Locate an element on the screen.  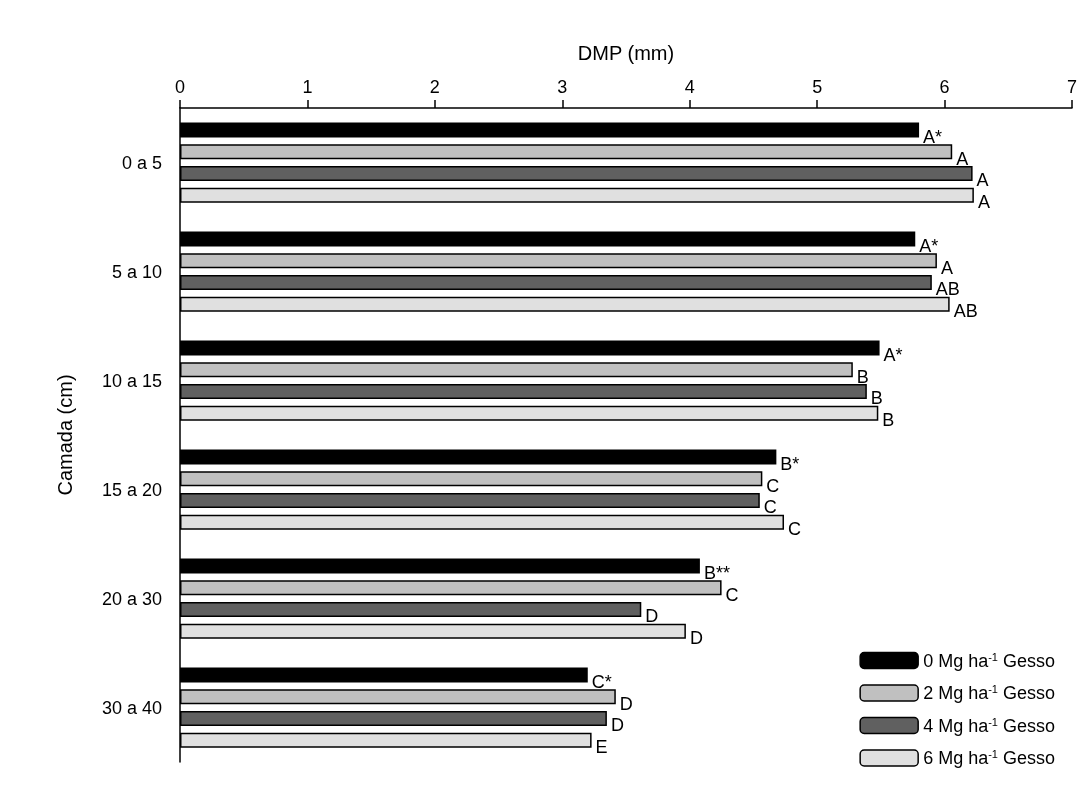
data-label: B** is located at coordinates (716, 572).